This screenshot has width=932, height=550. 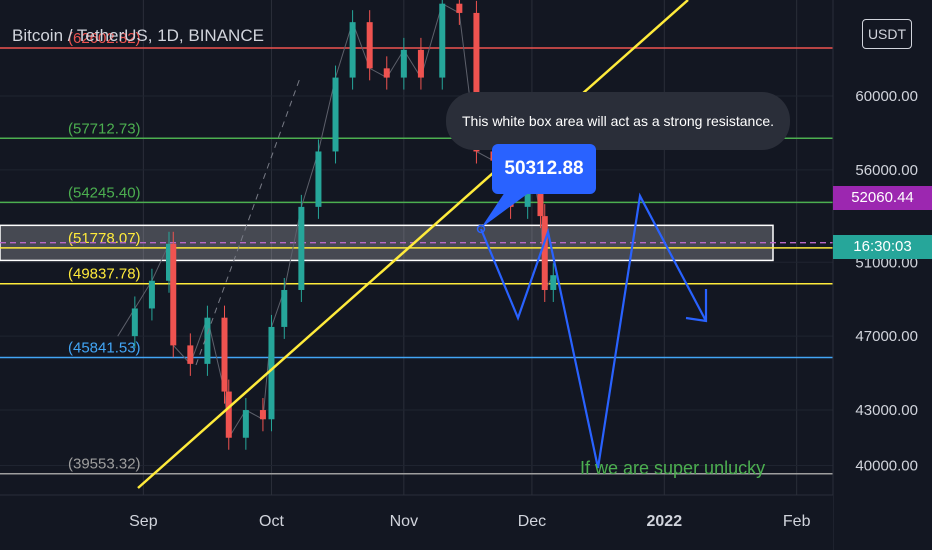 What do you see at coordinates (544, 169) in the screenshot?
I see `price-callout: 50312.88` at bounding box center [544, 169].